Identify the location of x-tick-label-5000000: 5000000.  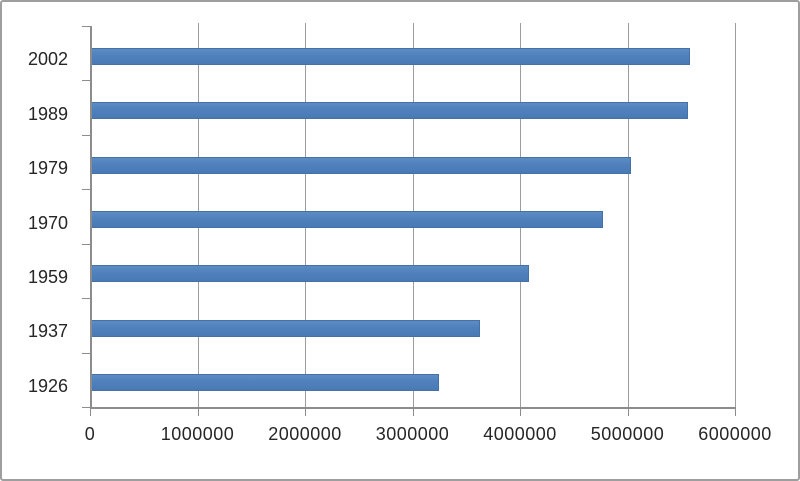
(627, 434).